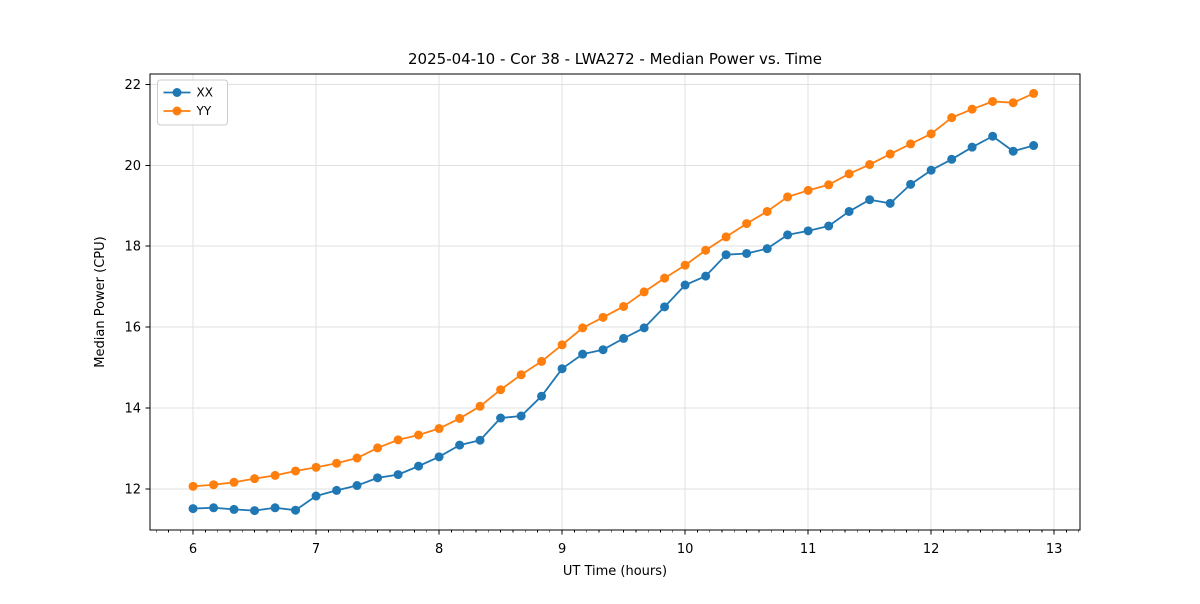  I want to click on x-tick-label: 10, so click(685, 549).